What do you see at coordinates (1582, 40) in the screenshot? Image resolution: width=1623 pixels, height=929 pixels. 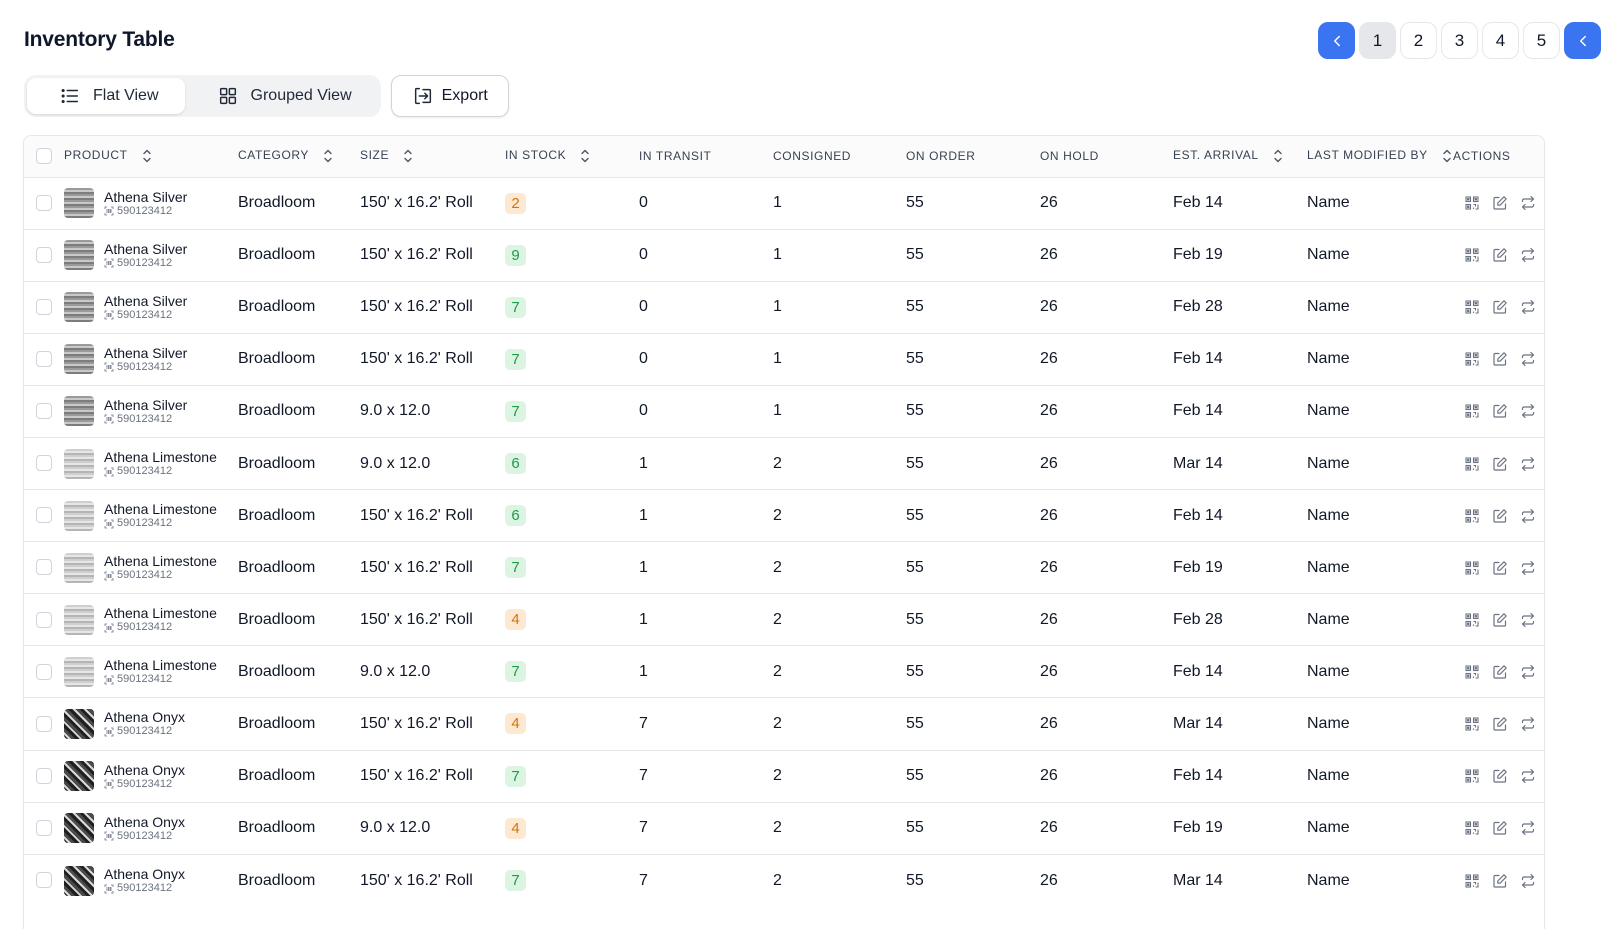 I see `pagination-next-button` at bounding box center [1582, 40].